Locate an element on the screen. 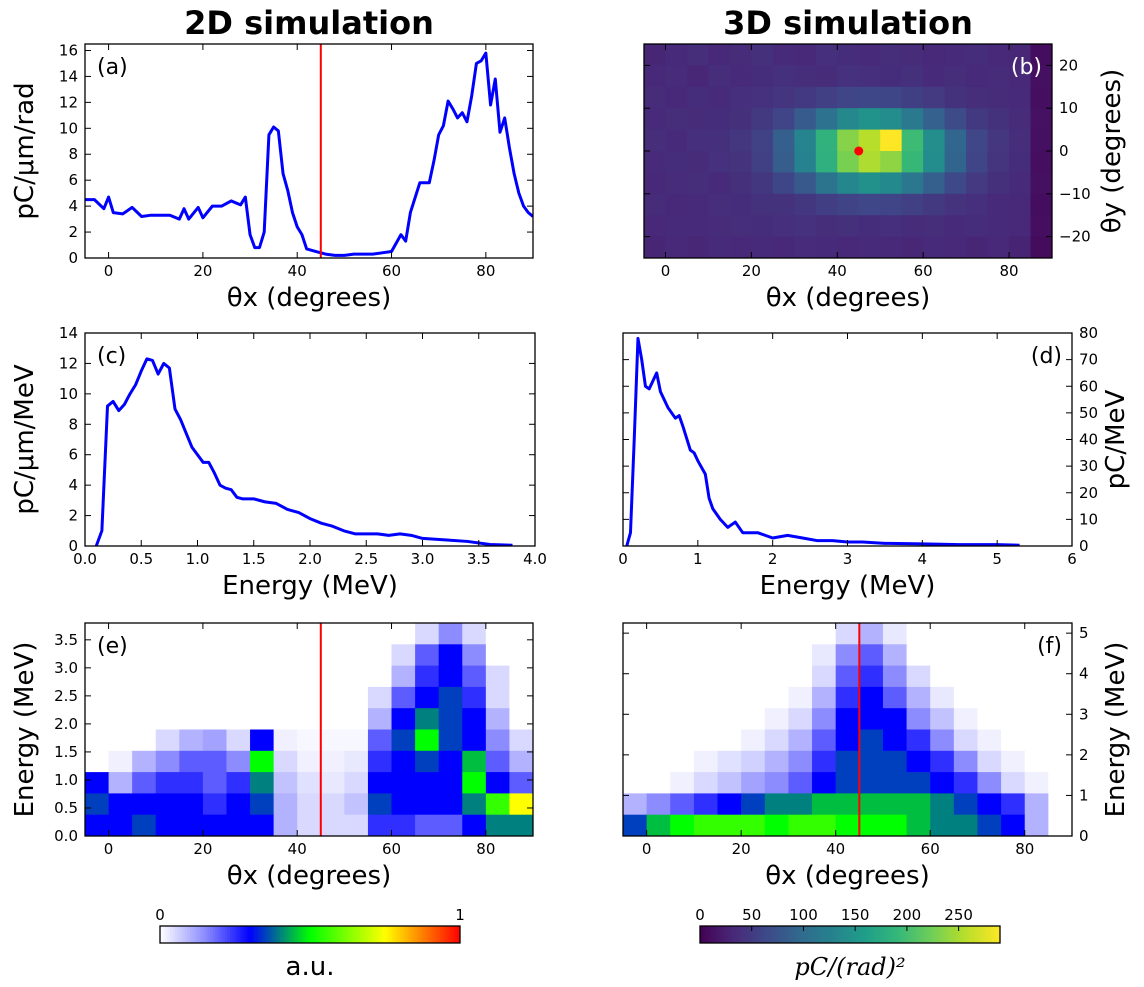 The height and width of the screenshot is (987, 1144). colorbar-tick-label: 50 is located at coordinates (751, 915).